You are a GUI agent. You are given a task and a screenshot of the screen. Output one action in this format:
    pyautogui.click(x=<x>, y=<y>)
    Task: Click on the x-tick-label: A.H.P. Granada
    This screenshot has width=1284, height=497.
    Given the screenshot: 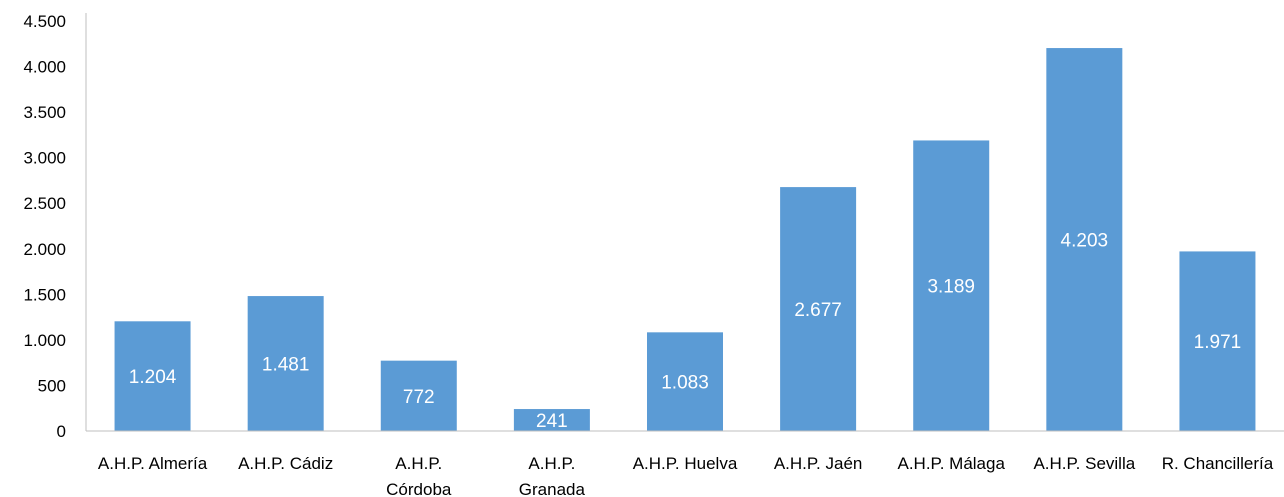 What is the action you would take?
    pyautogui.click(x=552, y=475)
    